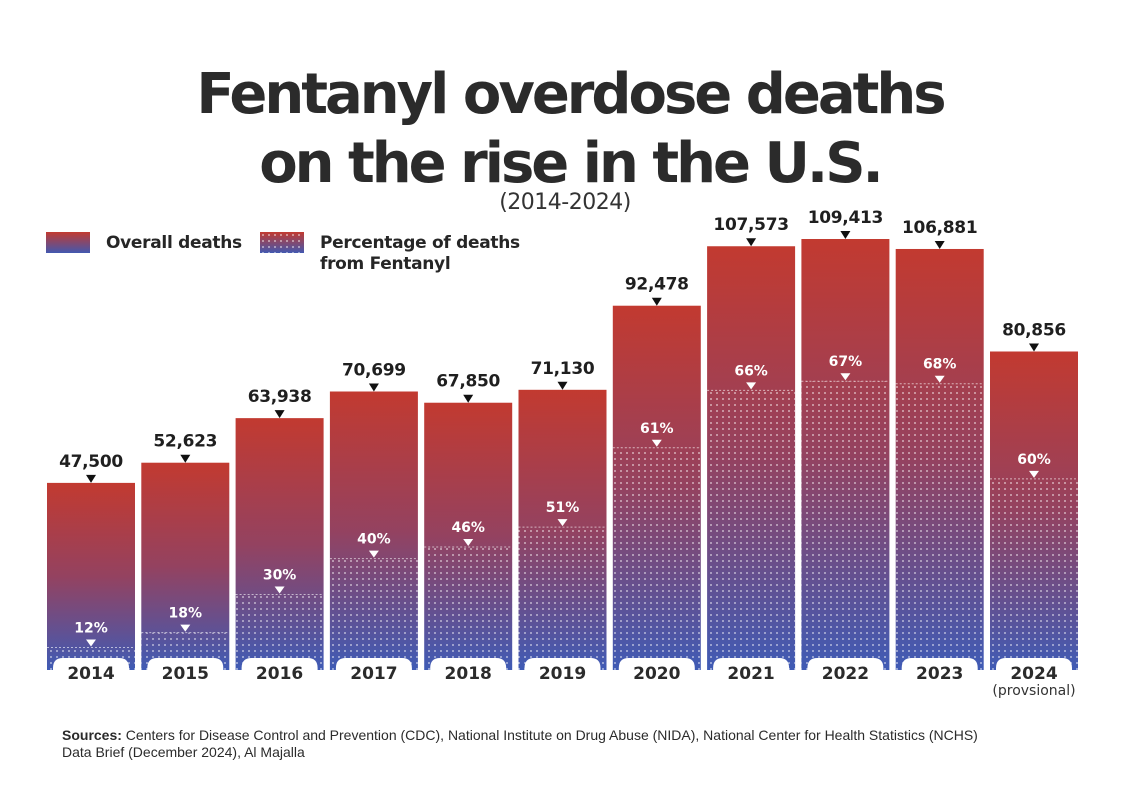 This screenshot has width=1140, height=799. Describe the element at coordinates (845, 674) in the screenshot. I see `x-tick-label: 2022` at that location.